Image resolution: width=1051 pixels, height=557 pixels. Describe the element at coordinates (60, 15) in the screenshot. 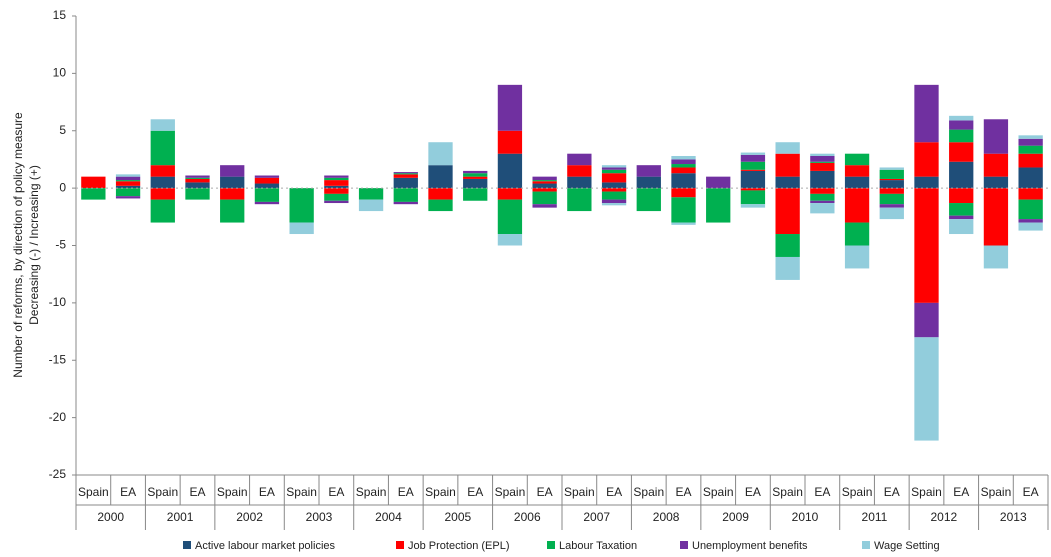

I see `y-tick-label: 15` at that location.